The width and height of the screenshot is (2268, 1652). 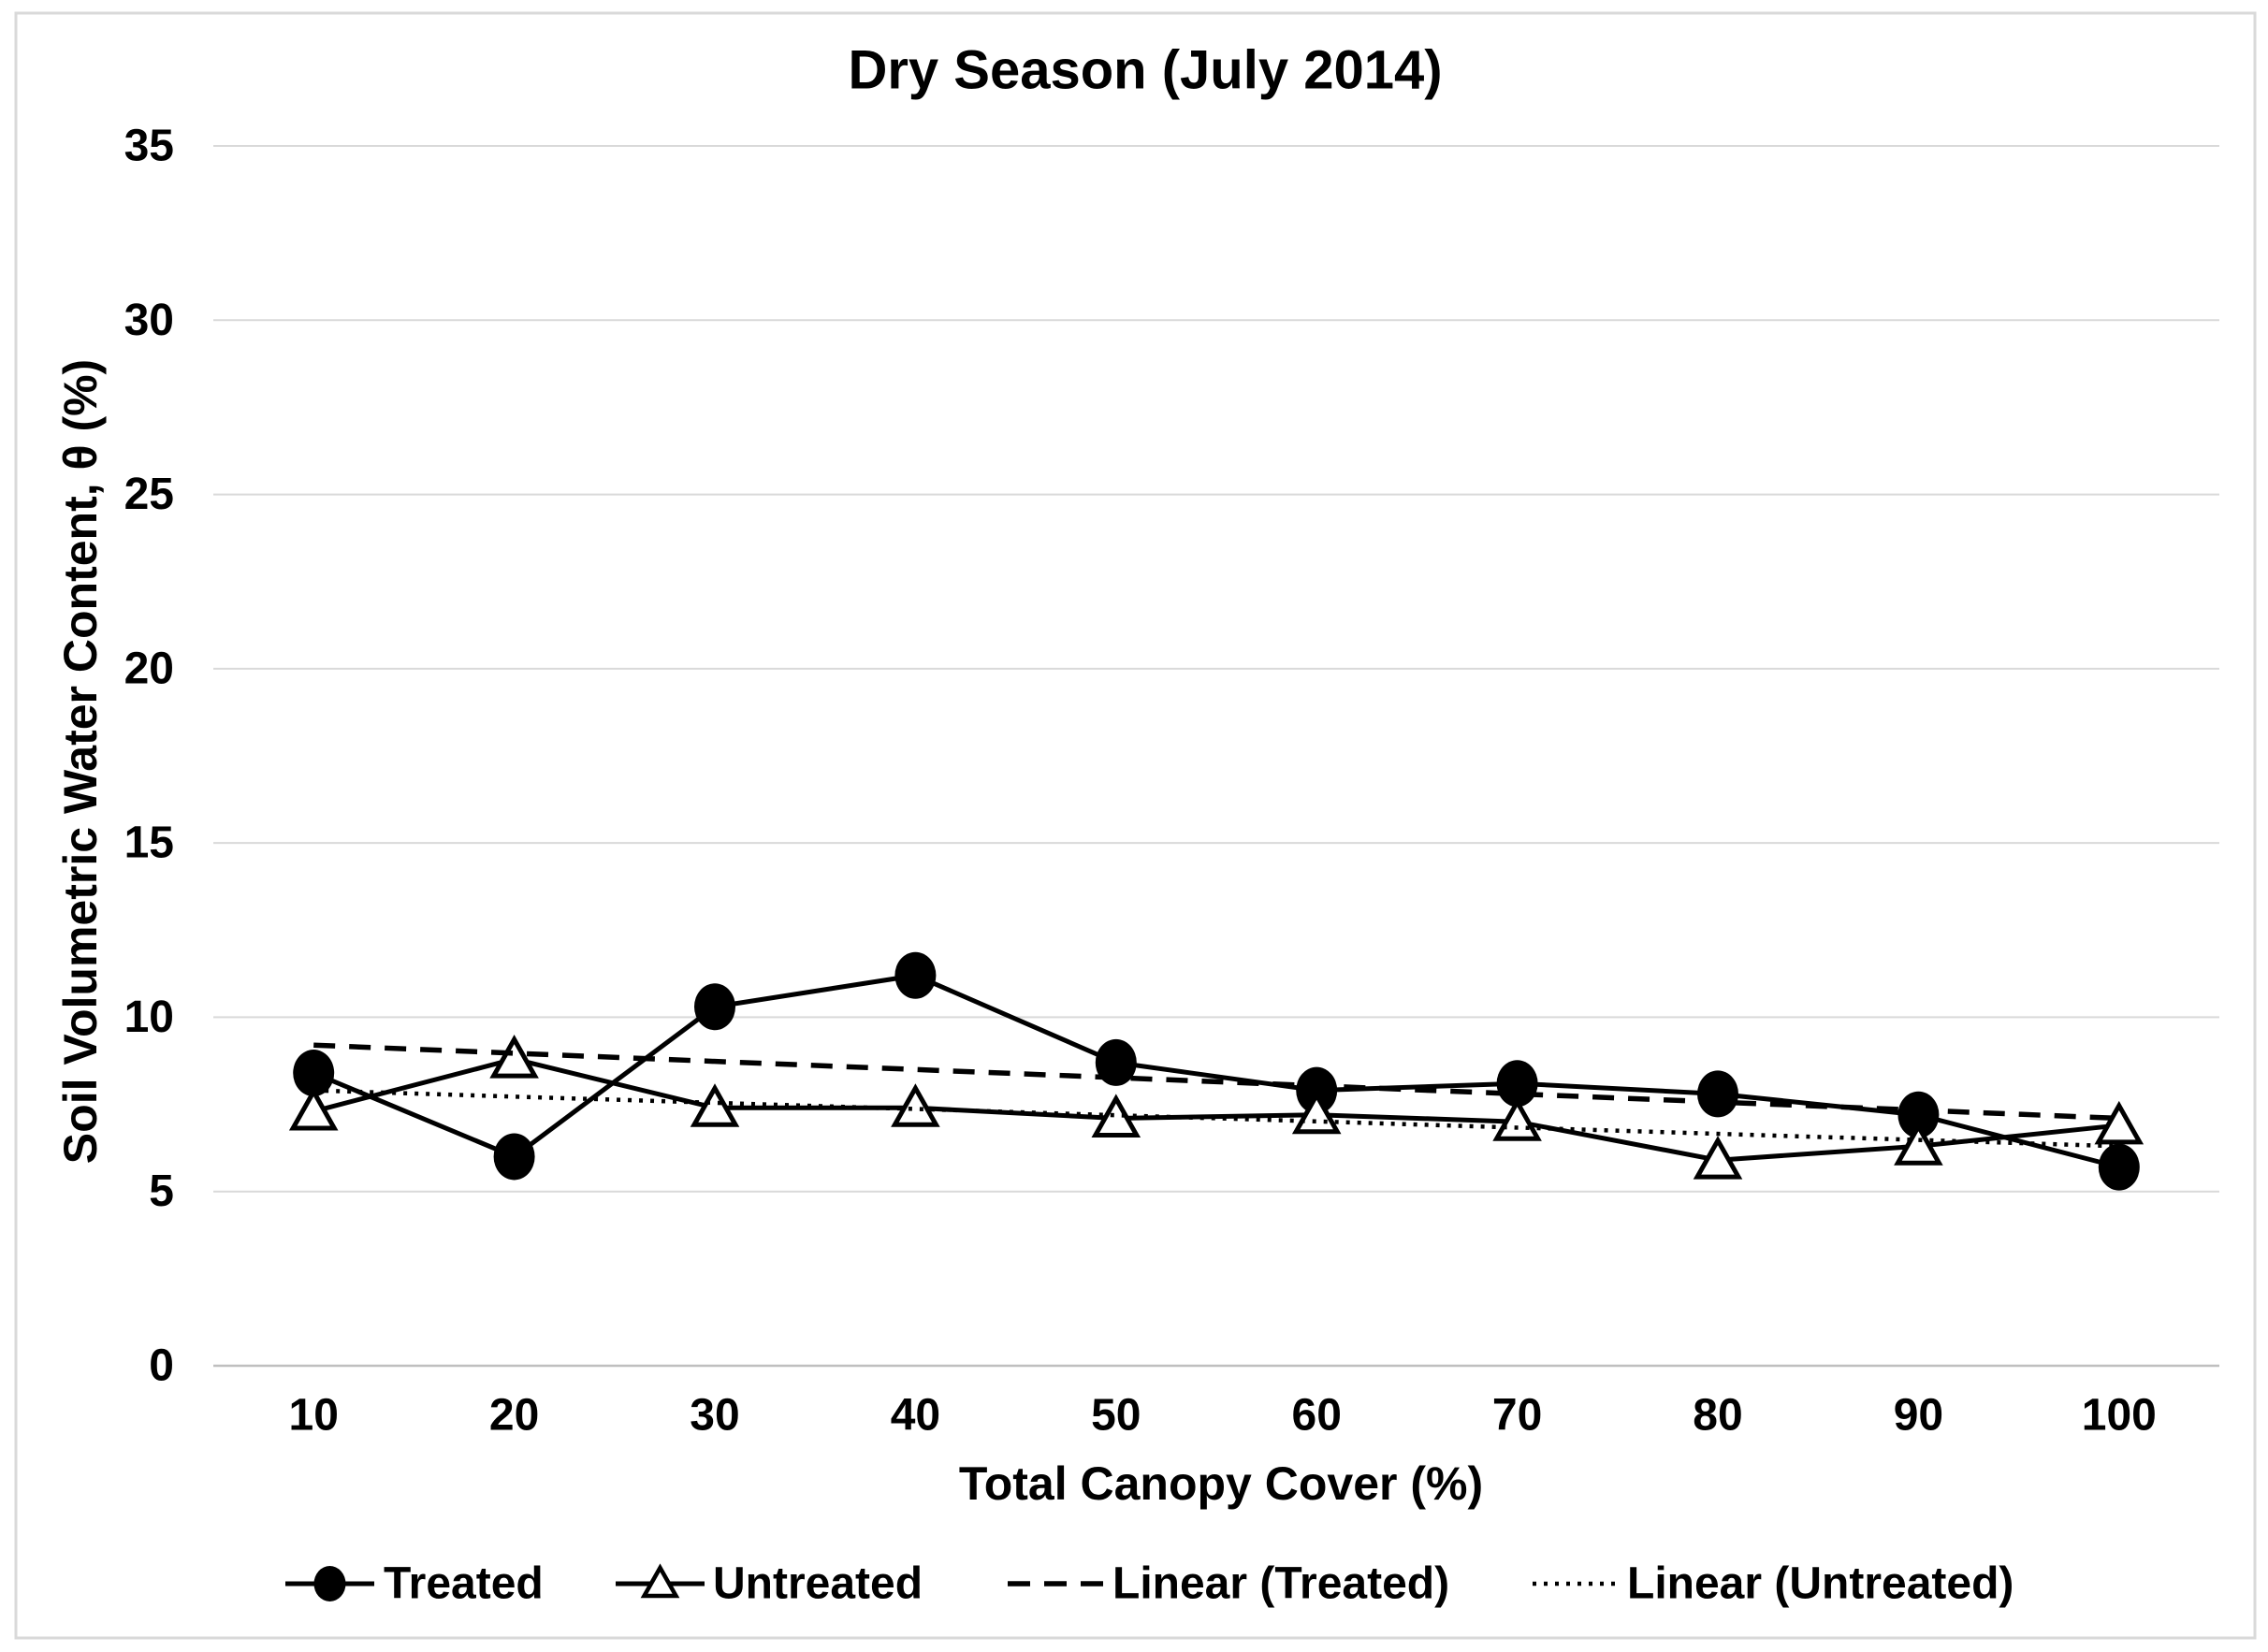 What do you see at coordinates (149, 320) in the screenshot?
I see `y-tick-label-30: 30` at bounding box center [149, 320].